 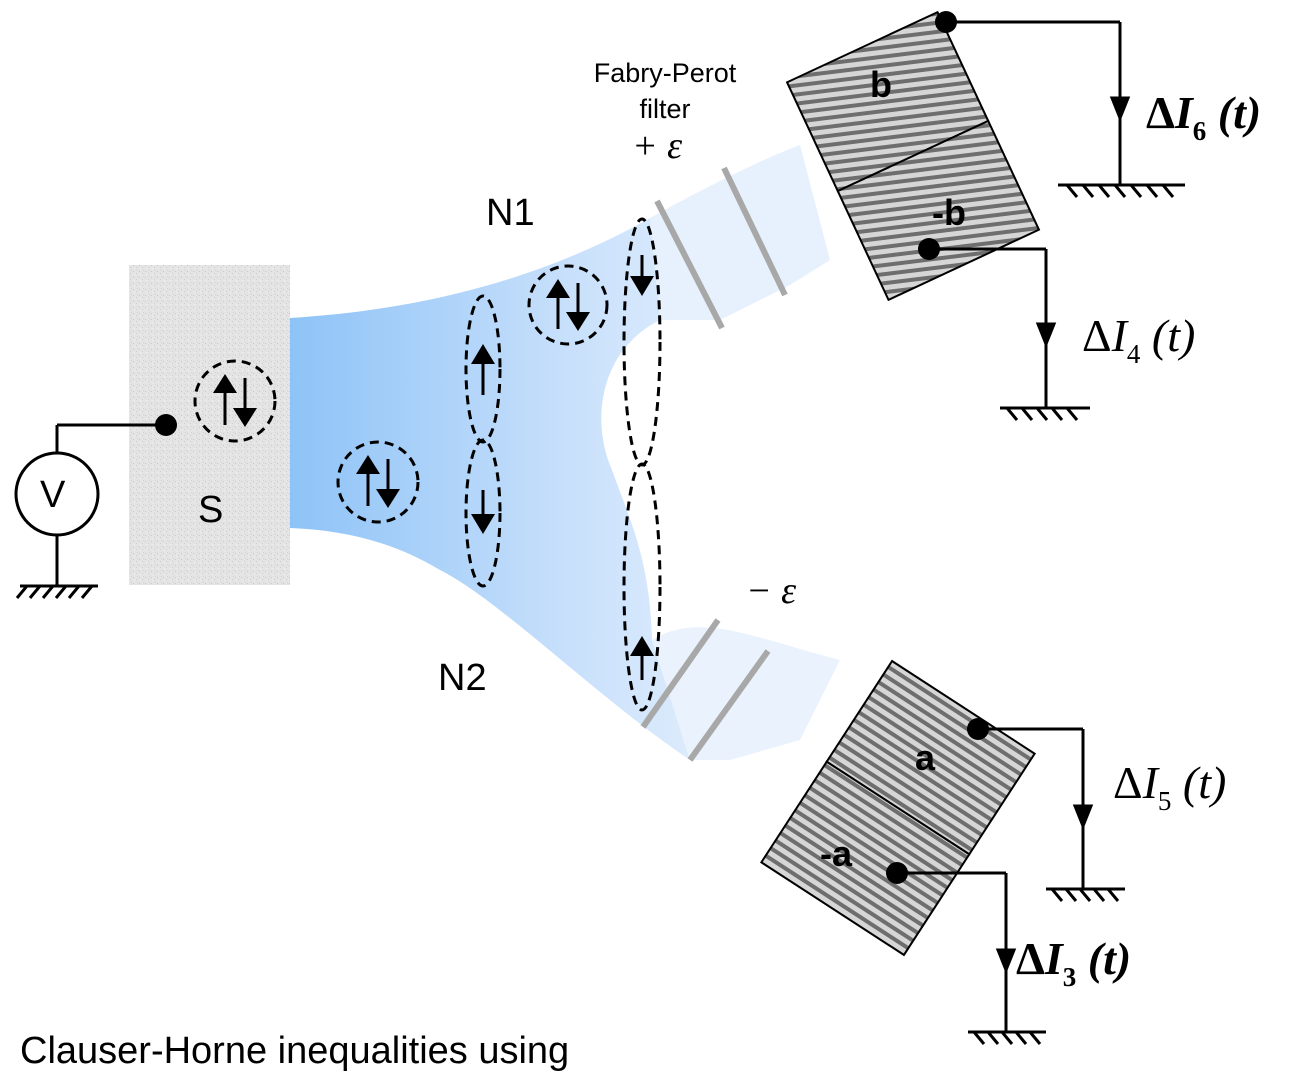 What do you see at coordinates (1169, 786) in the screenshot?
I see `current-i5-label: ΔI5 (t)` at bounding box center [1169, 786].